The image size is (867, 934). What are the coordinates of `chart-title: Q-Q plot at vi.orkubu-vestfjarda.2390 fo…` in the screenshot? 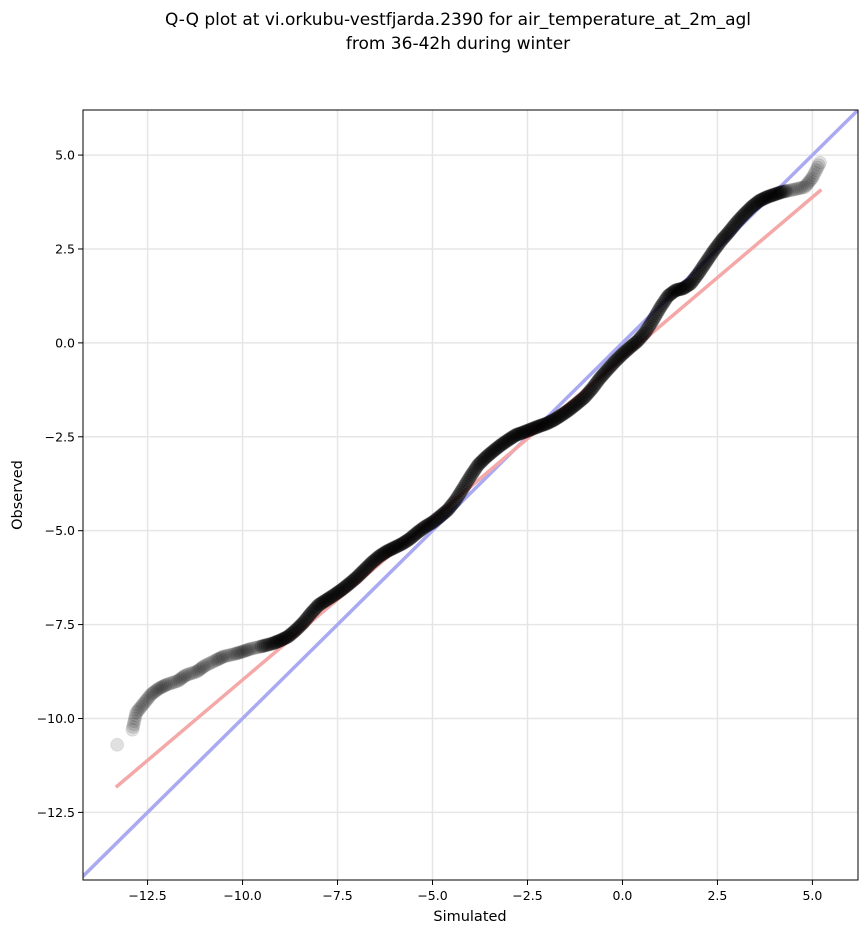 It's located at (458, 20).